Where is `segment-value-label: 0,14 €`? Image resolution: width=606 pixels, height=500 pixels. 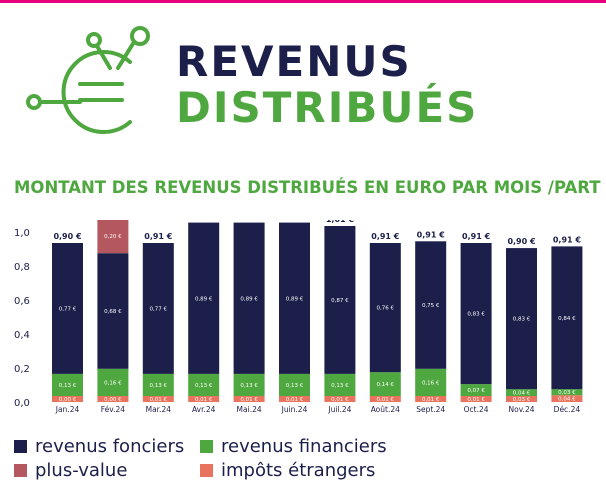 segment-value-label: 0,14 € is located at coordinates (386, 385).